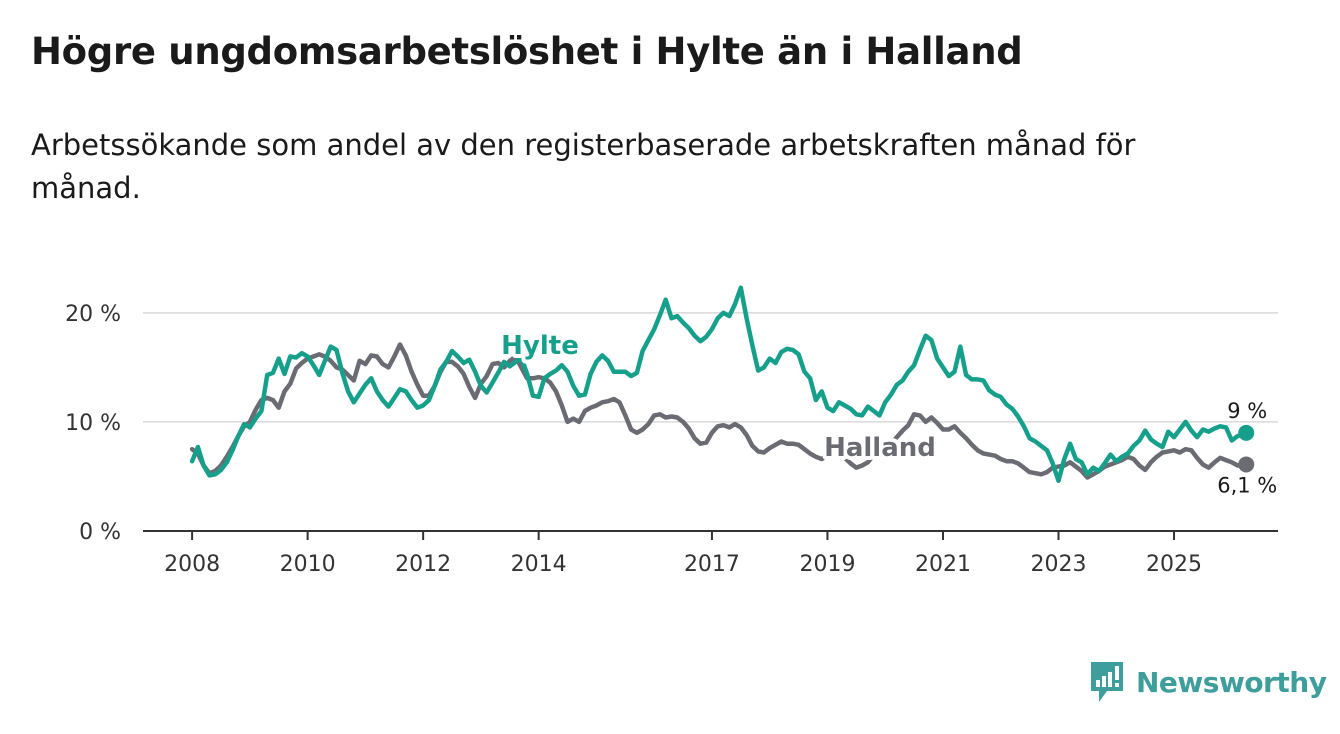 Image resolution: width=1340 pixels, height=734 pixels. What do you see at coordinates (719, 411) in the screenshot?
I see `series-line-halland` at bounding box center [719, 411].